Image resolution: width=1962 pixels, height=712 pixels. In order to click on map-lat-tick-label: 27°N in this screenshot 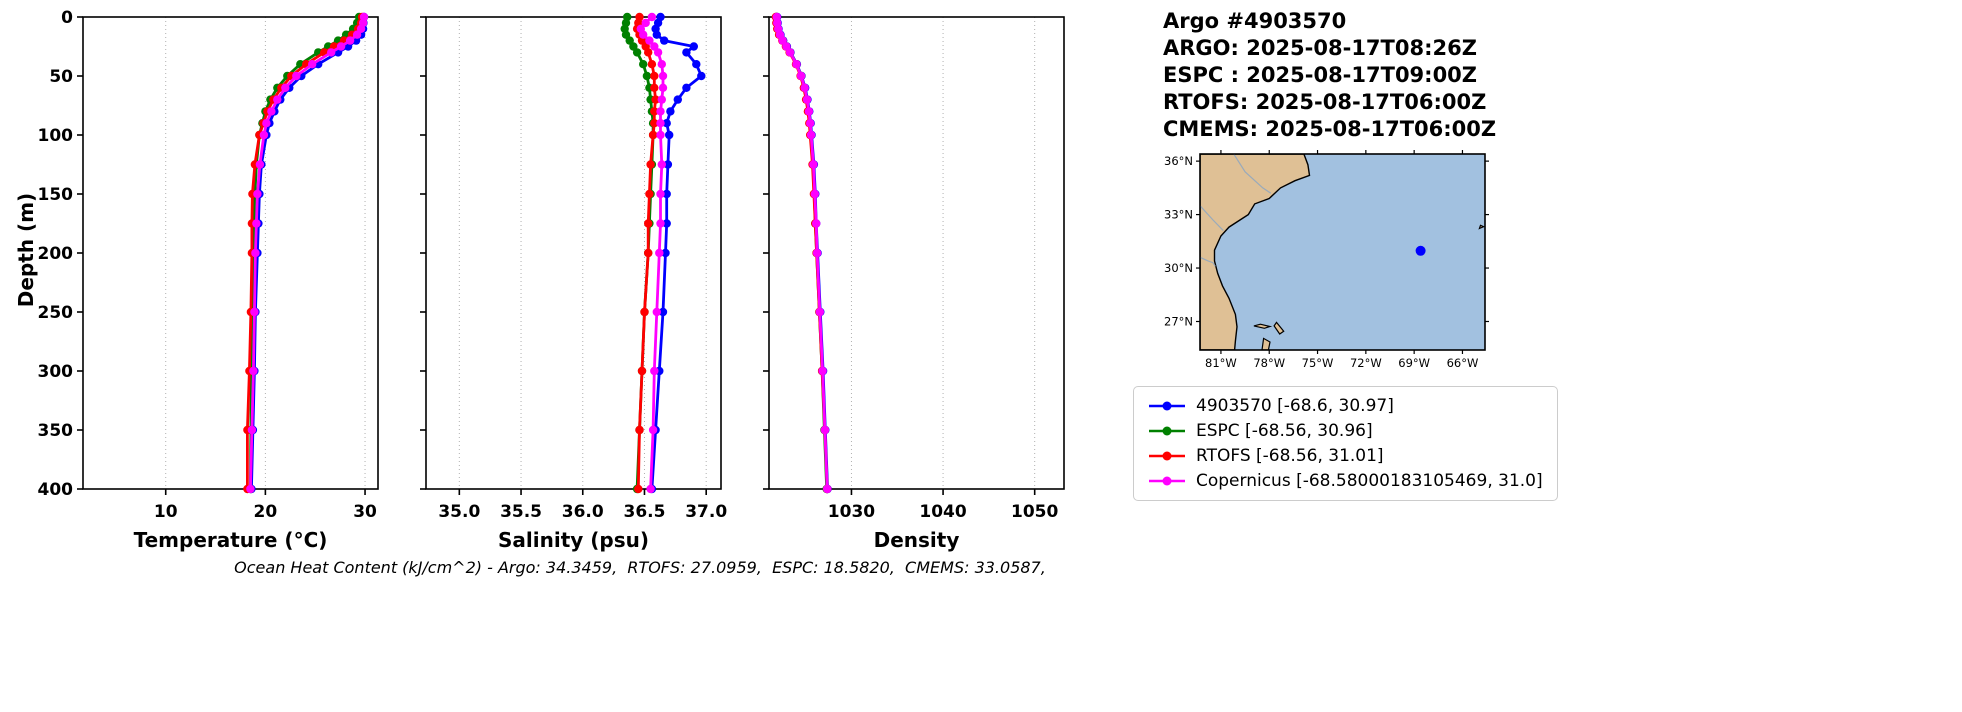, I will do `click(1178, 321)`.